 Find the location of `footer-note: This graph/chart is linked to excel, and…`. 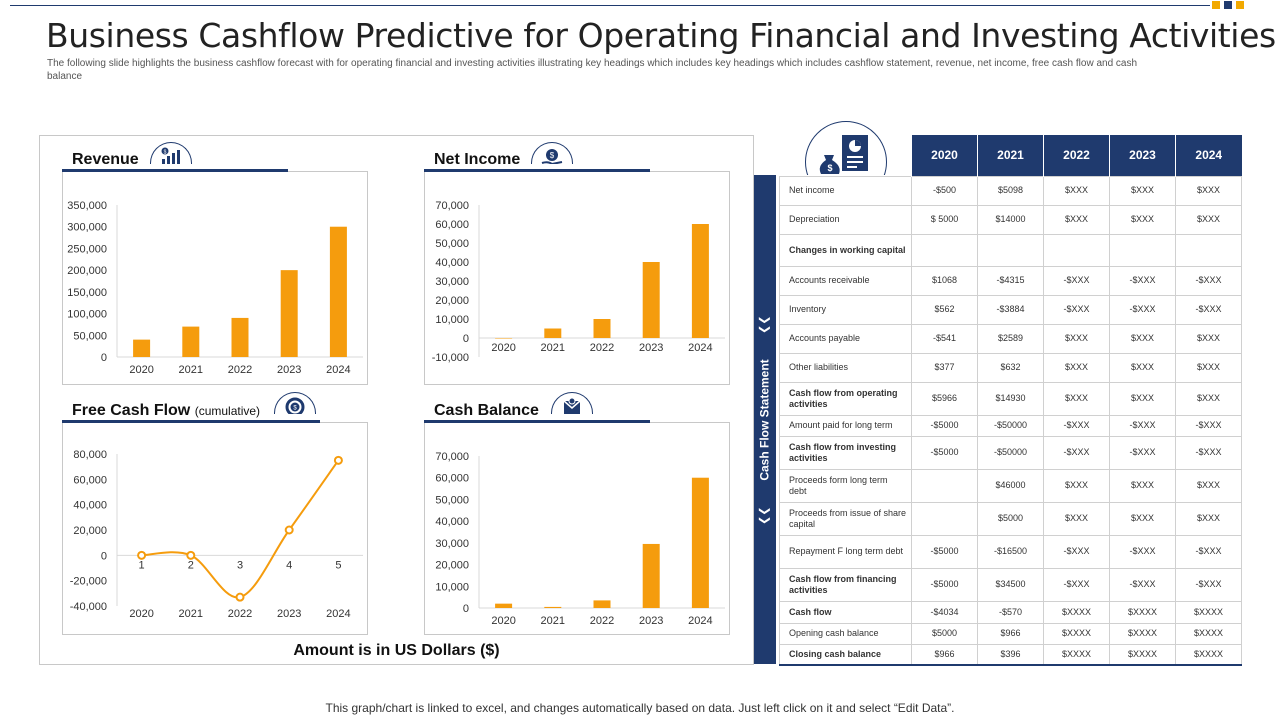

footer-note: This graph/chart is linked to excel, and… is located at coordinates (640, 708).